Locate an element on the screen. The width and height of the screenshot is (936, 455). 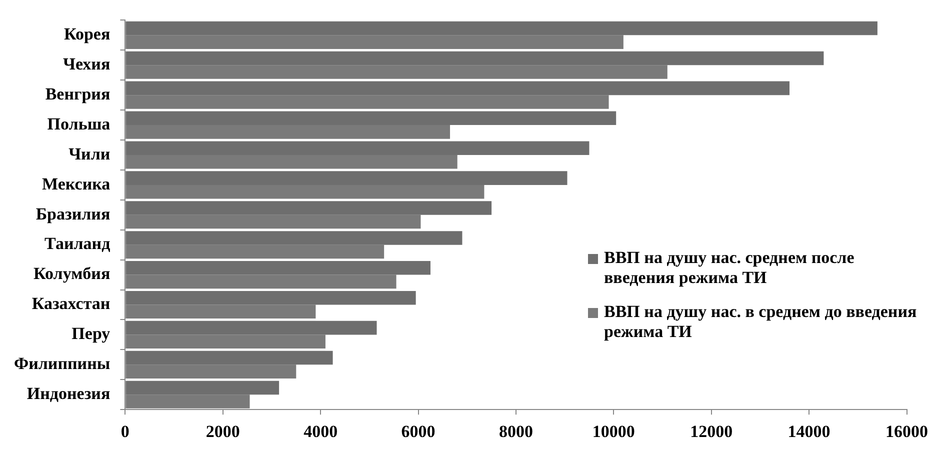
x-tick-label: 14000 is located at coordinates (809, 432).